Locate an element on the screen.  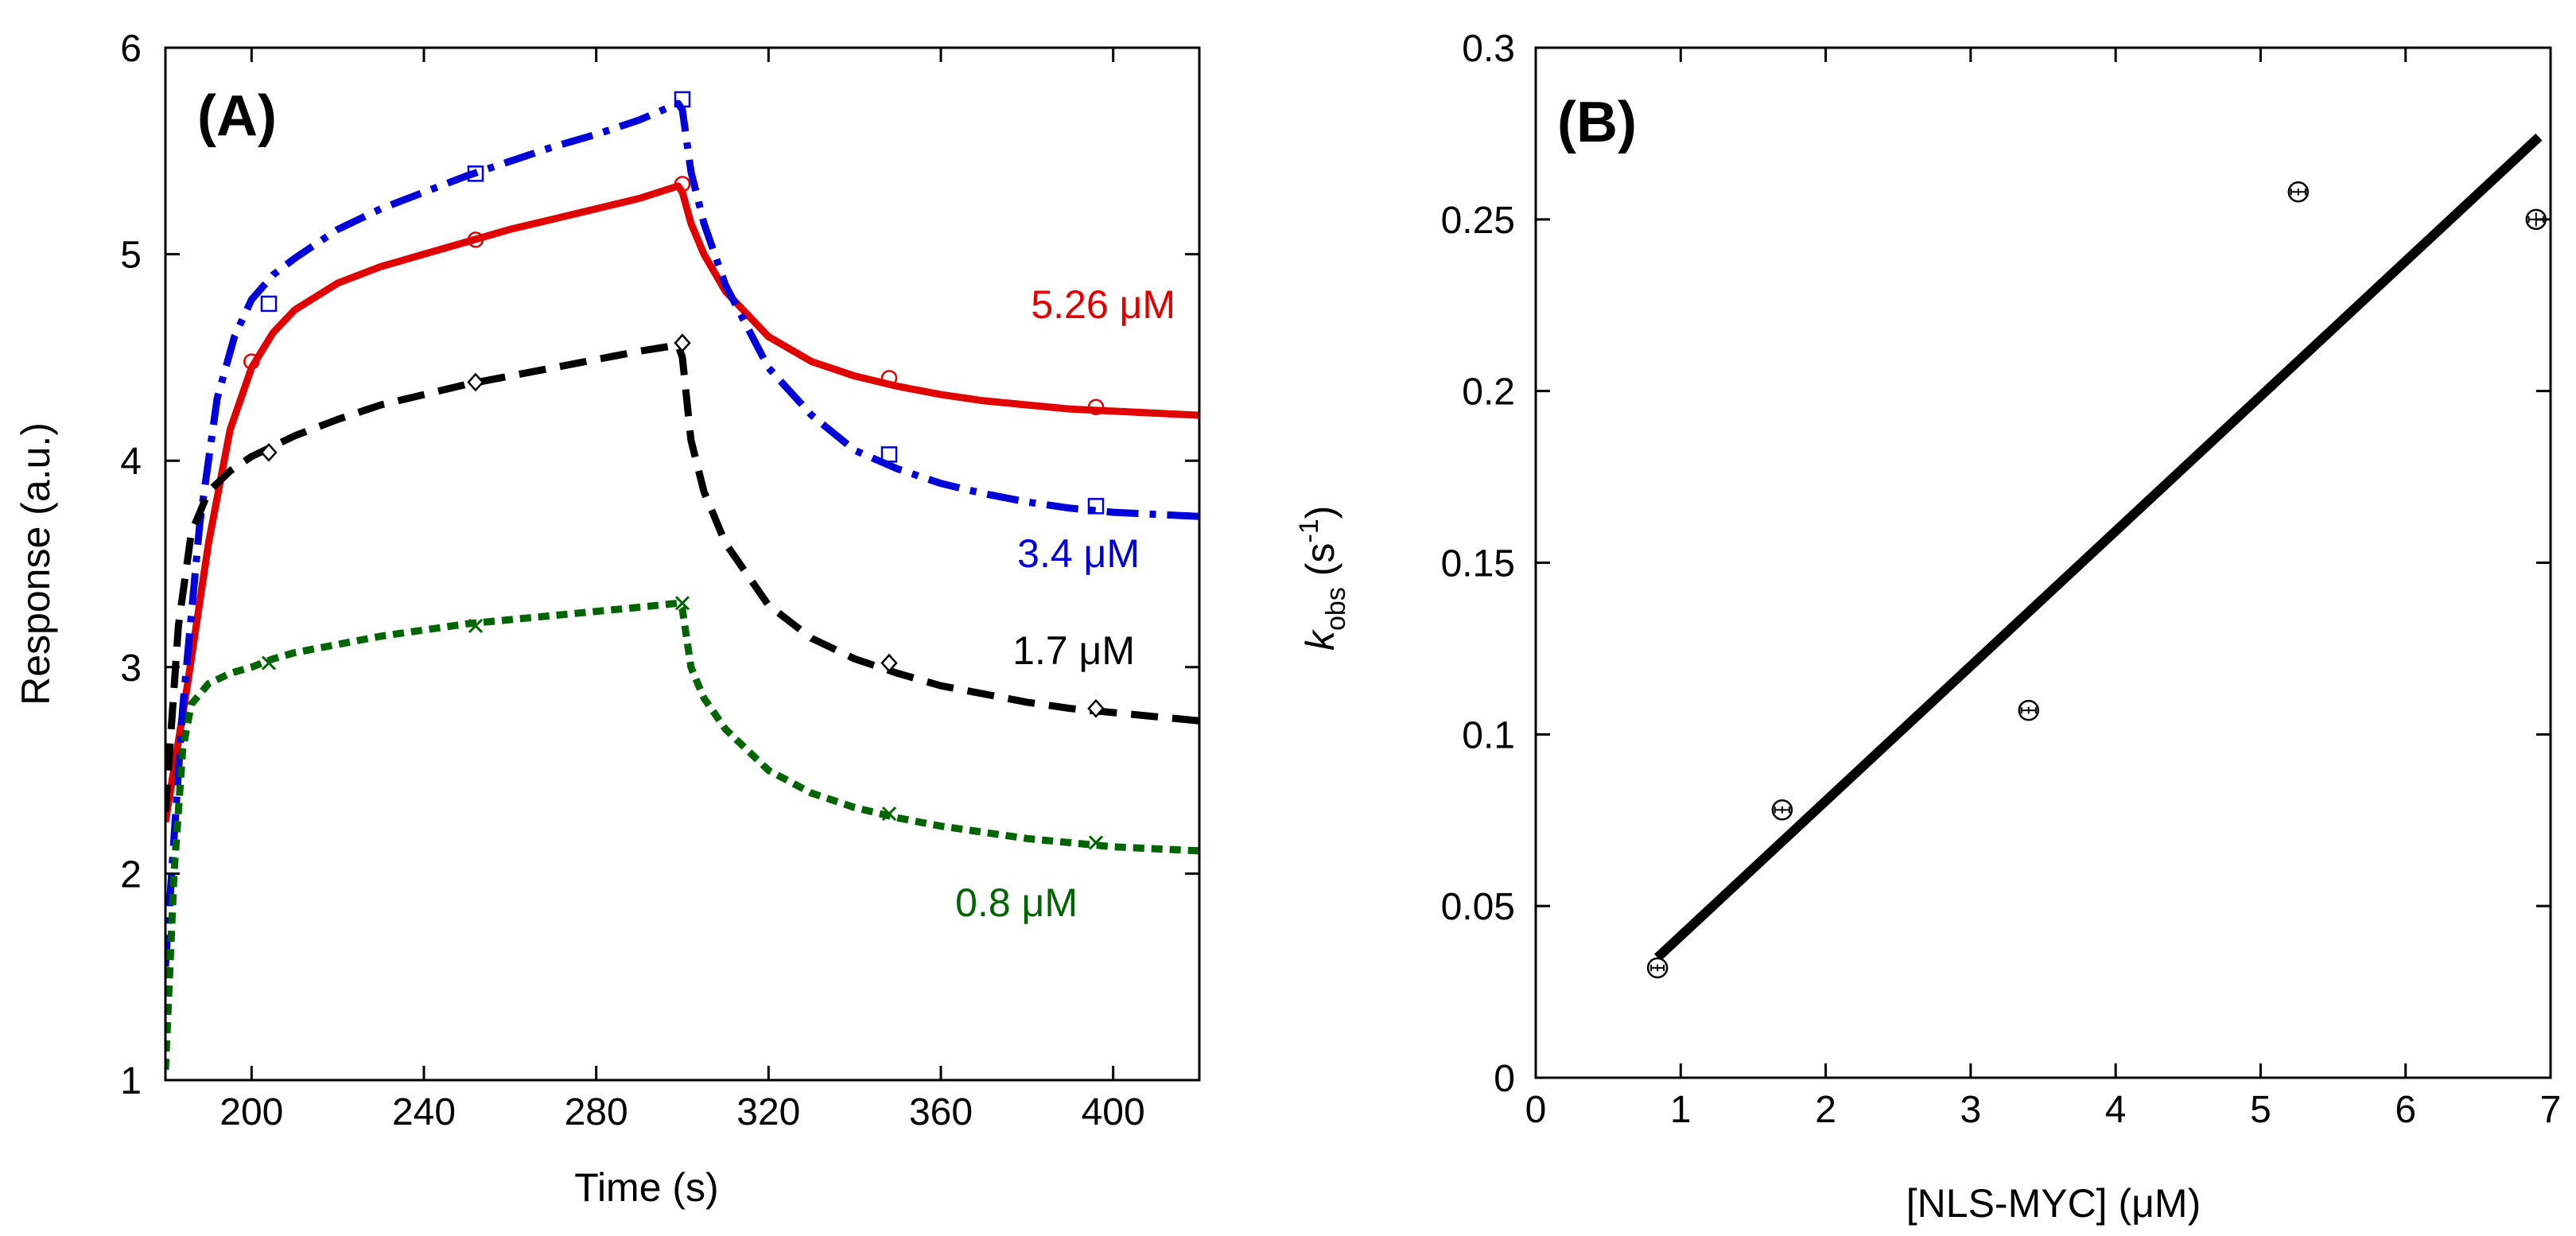
panel-b-x-tick-label-5: 5 is located at coordinates (2260, 1110).